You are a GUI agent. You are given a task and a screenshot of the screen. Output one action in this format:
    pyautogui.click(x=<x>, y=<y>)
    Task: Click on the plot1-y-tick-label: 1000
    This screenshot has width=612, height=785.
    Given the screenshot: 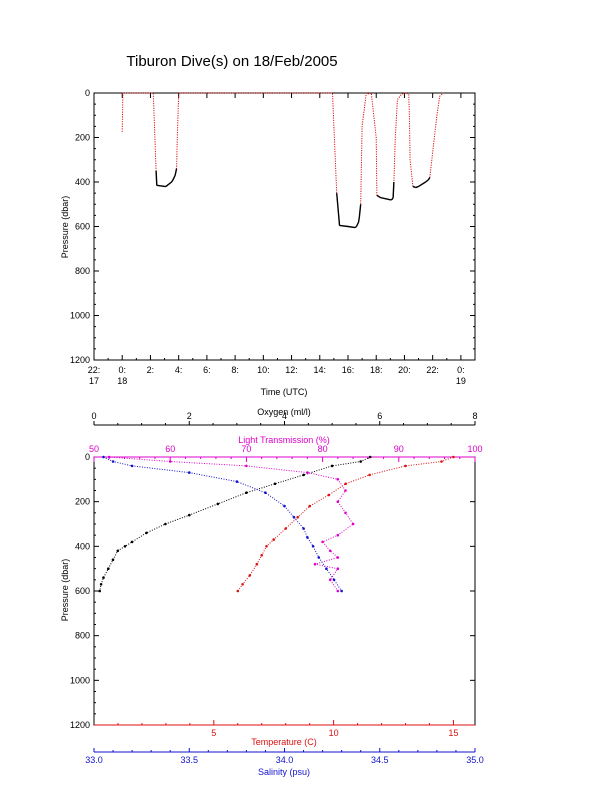 What is the action you would take?
    pyautogui.click(x=80, y=316)
    